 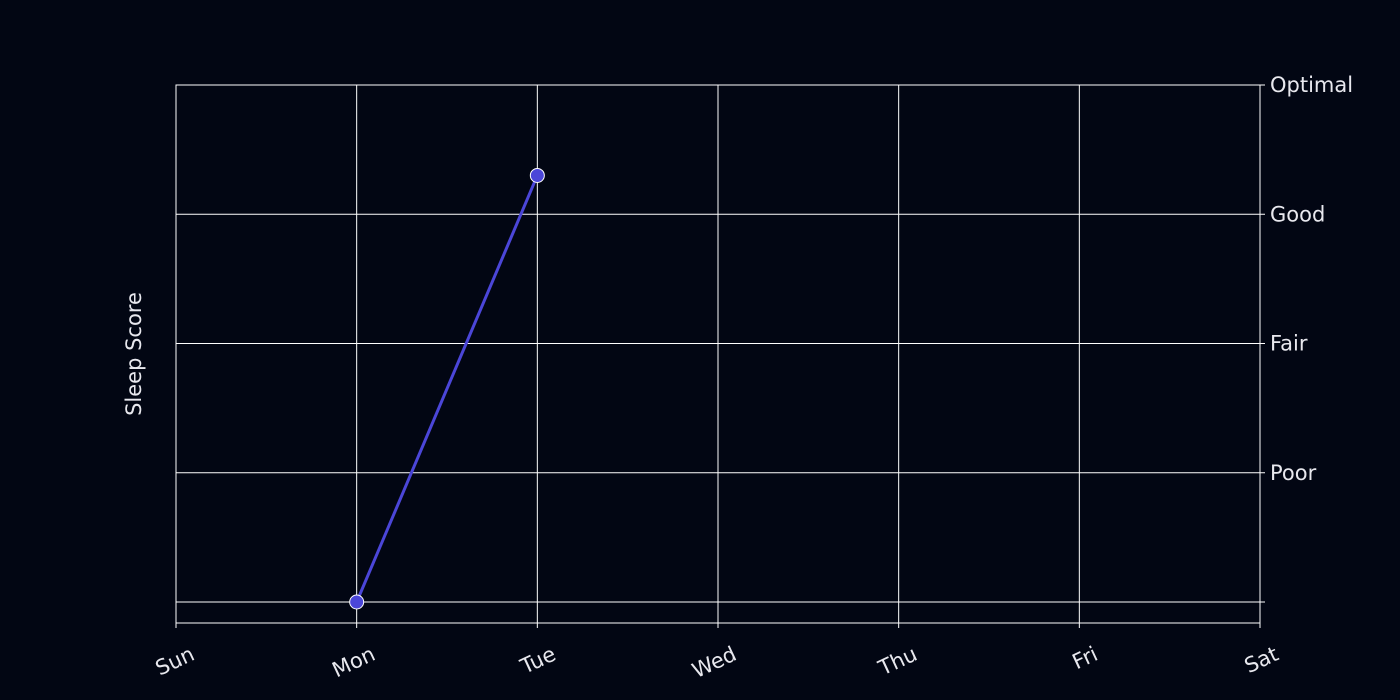 I want to click on data-point-tue, so click(x=537, y=175).